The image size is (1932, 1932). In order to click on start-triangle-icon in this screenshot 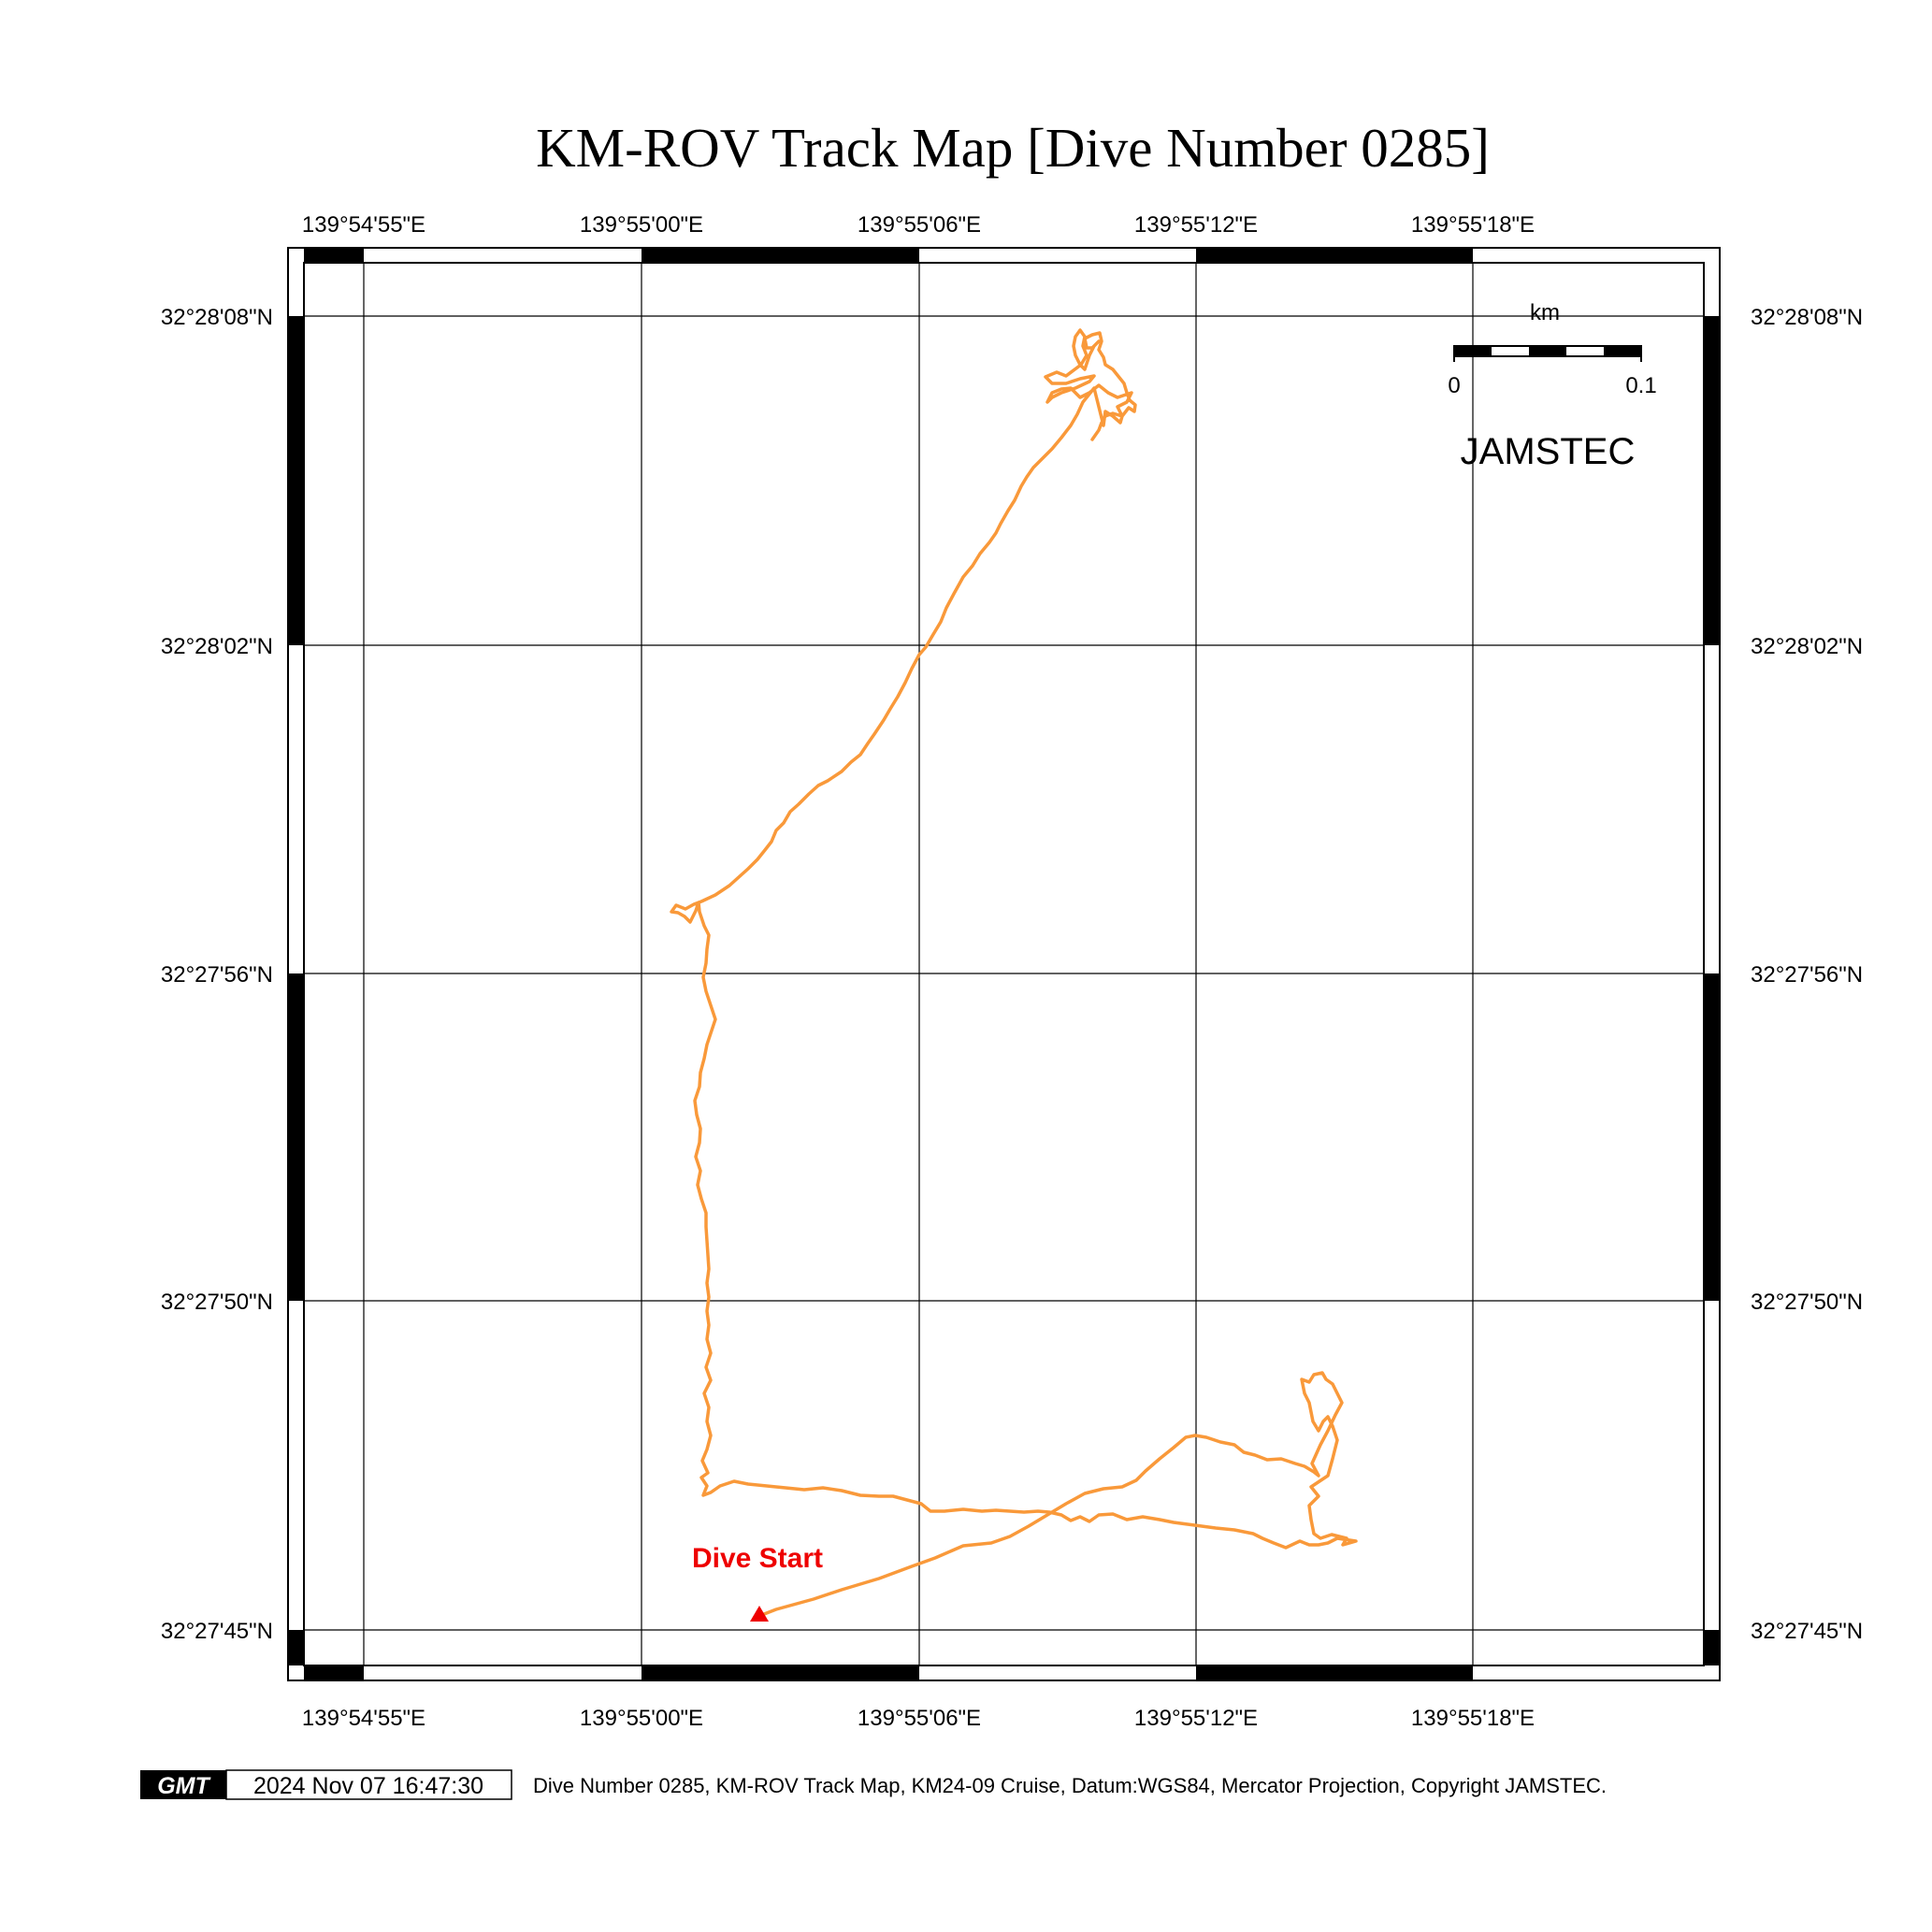, I will do `click(759, 1614)`.